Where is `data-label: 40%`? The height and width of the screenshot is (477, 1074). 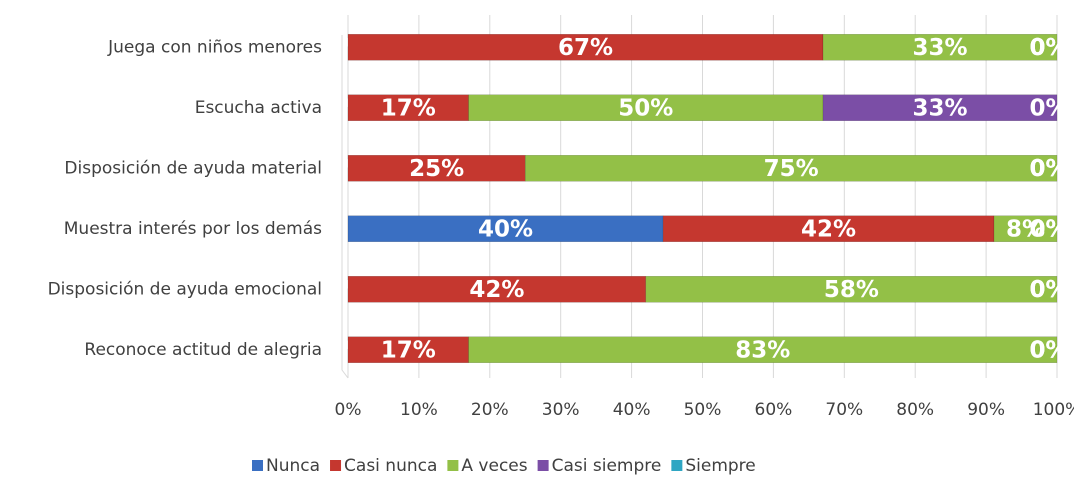
data-label: 40% is located at coordinates (505, 229).